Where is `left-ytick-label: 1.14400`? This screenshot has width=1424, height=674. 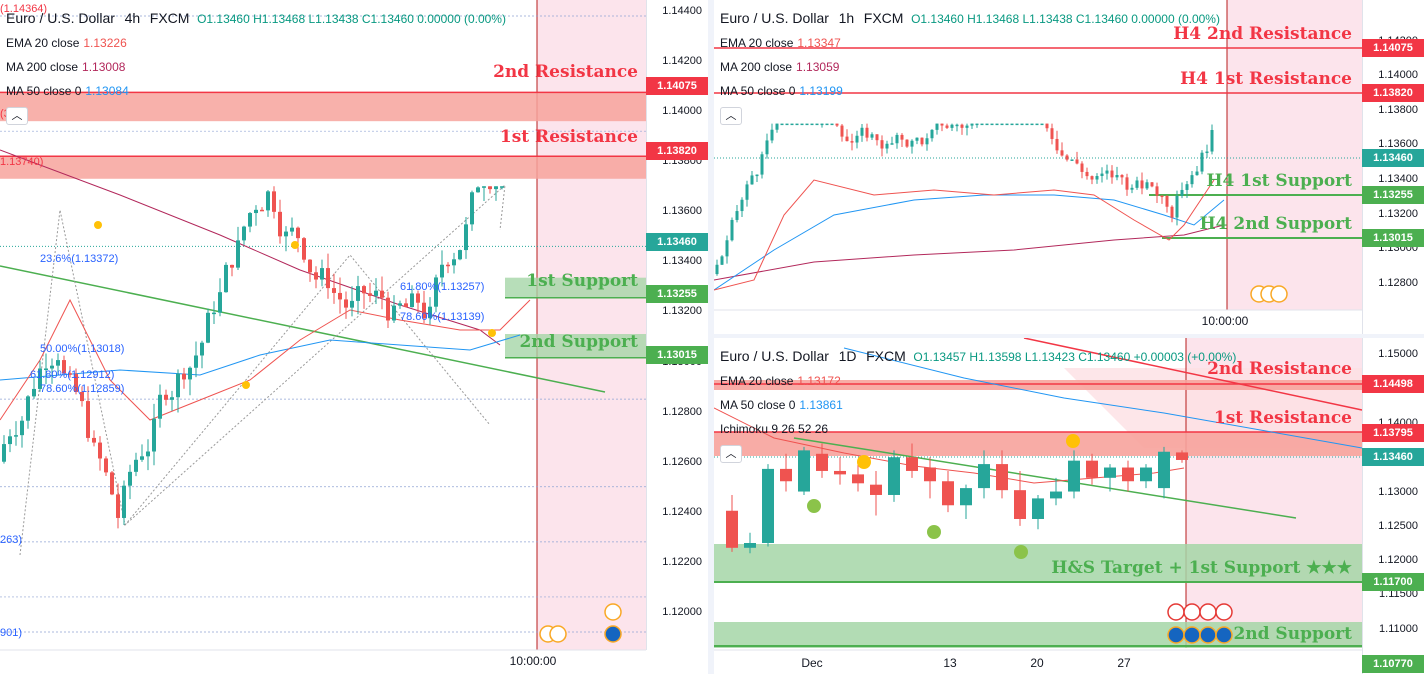 left-ytick-label: 1.14400 is located at coordinates (682, 11).